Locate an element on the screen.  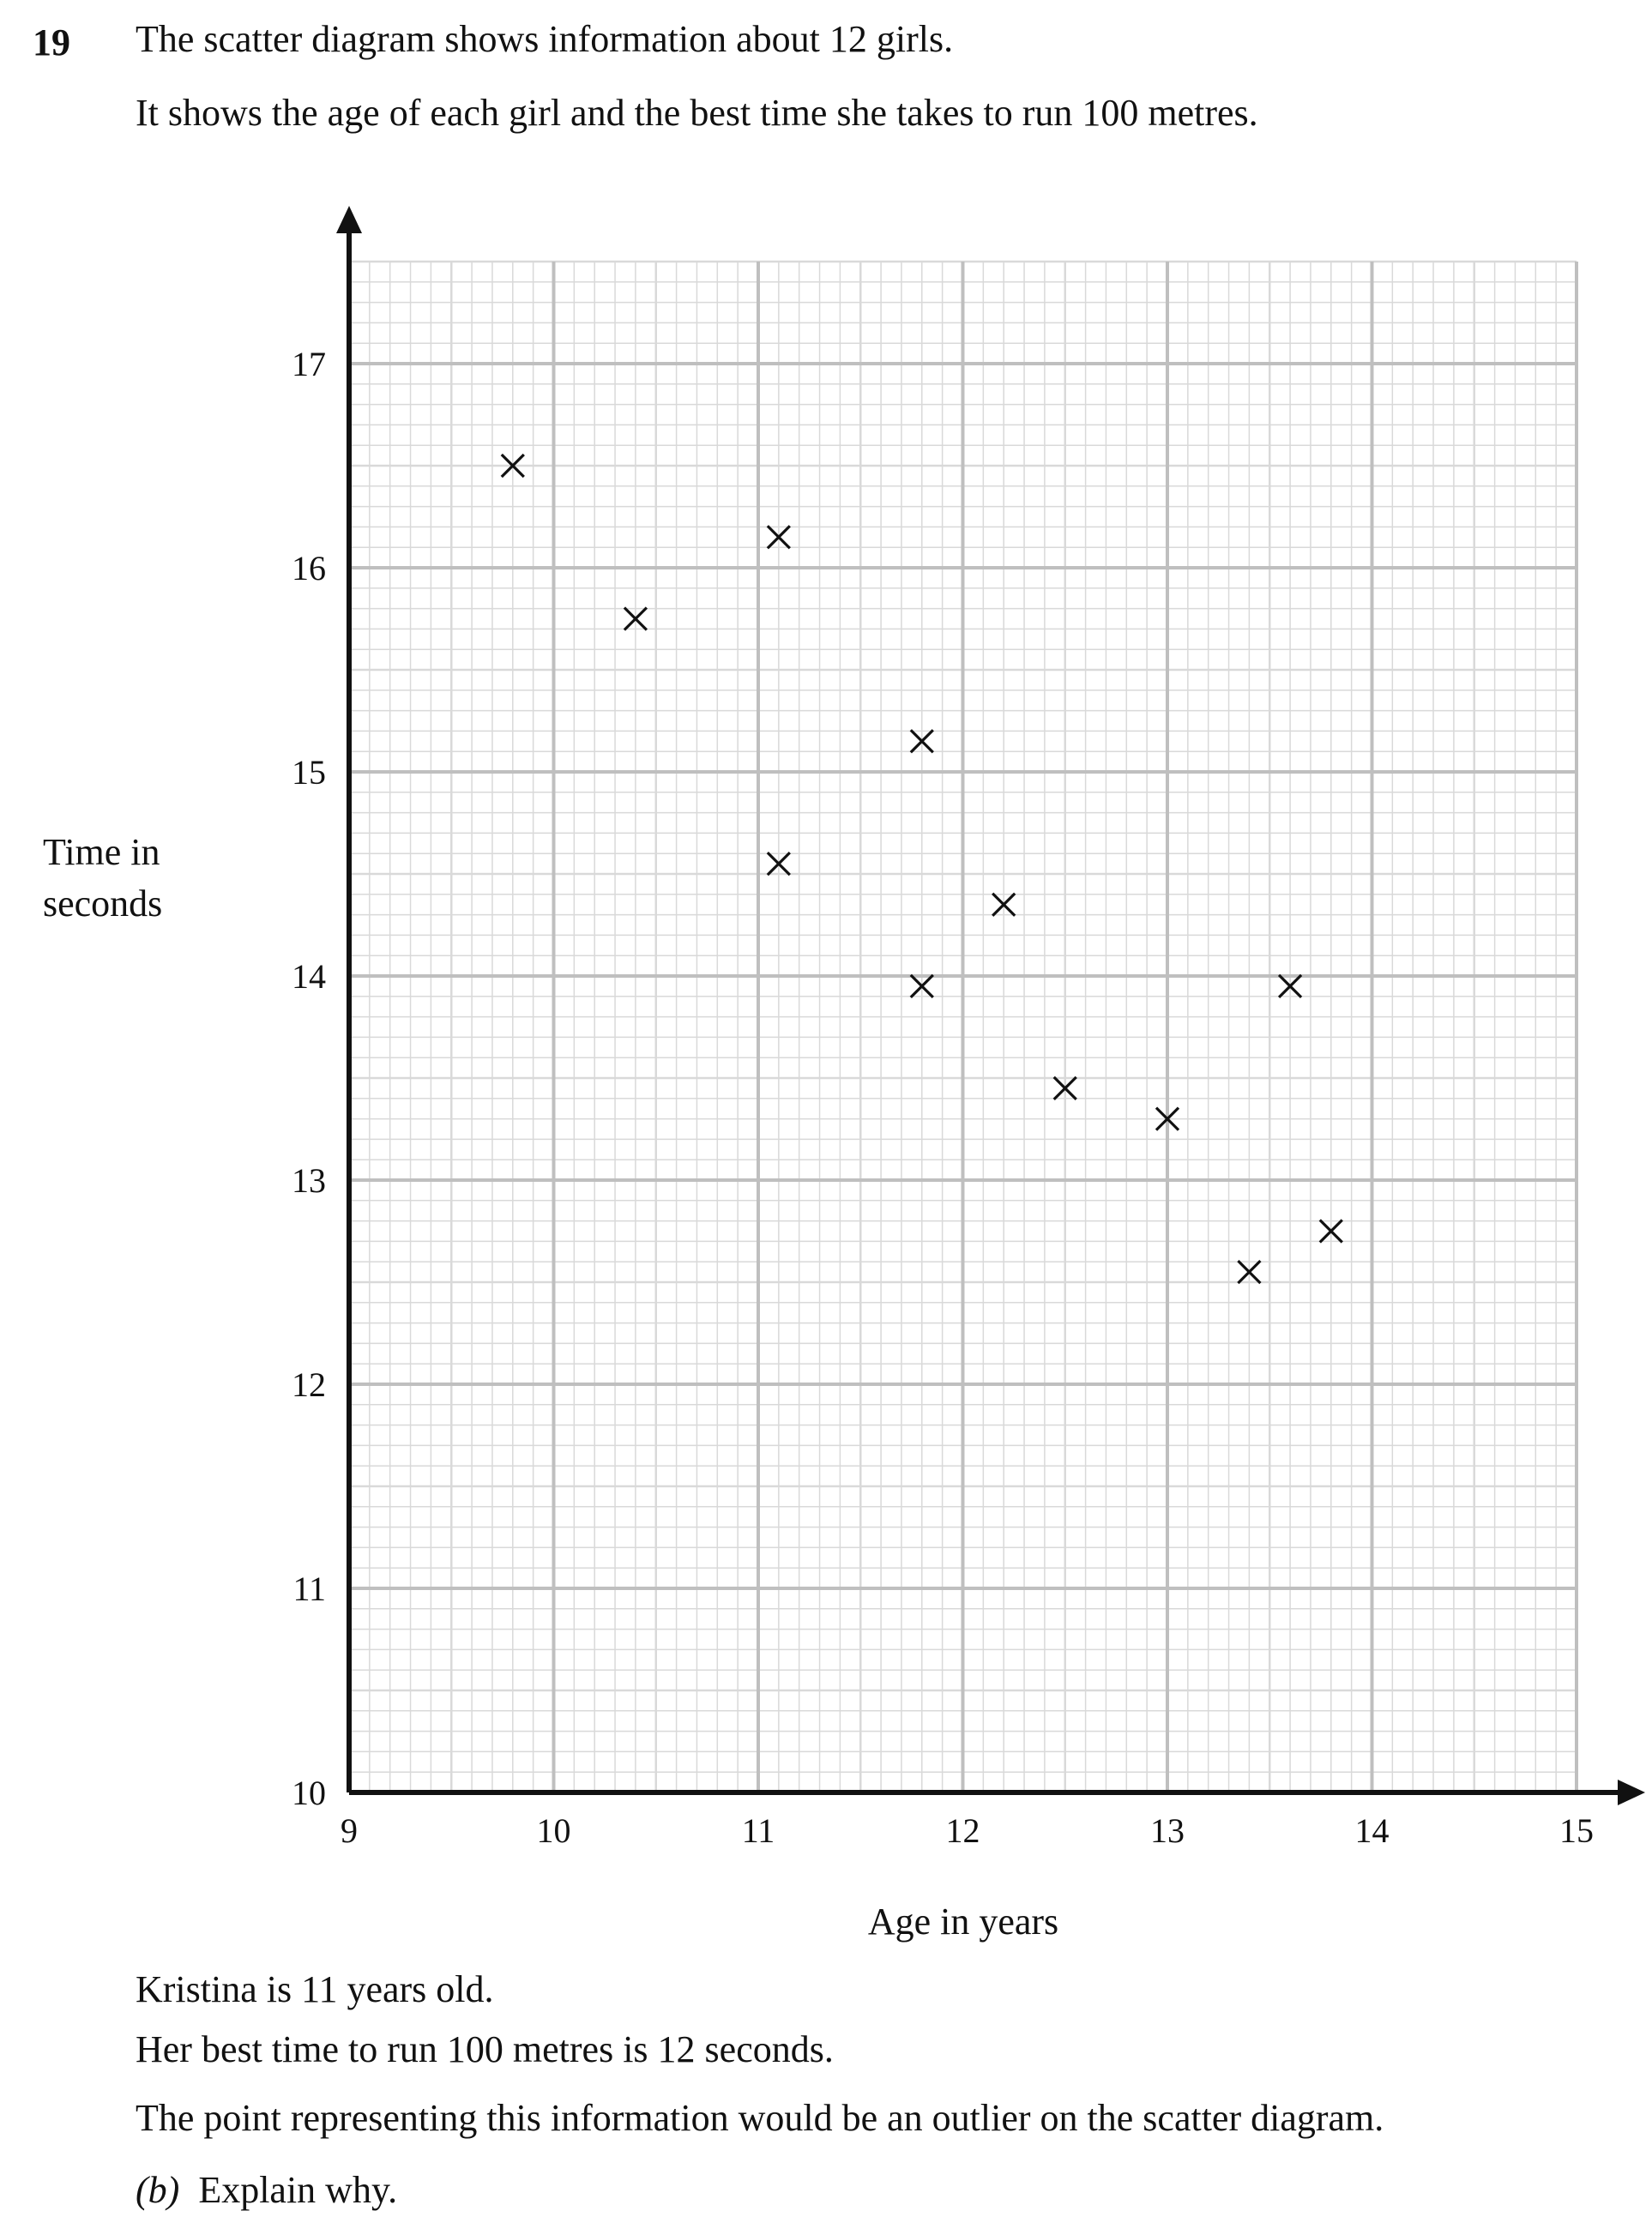
x-tick-label: 9 is located at coordinates (349, 1830).